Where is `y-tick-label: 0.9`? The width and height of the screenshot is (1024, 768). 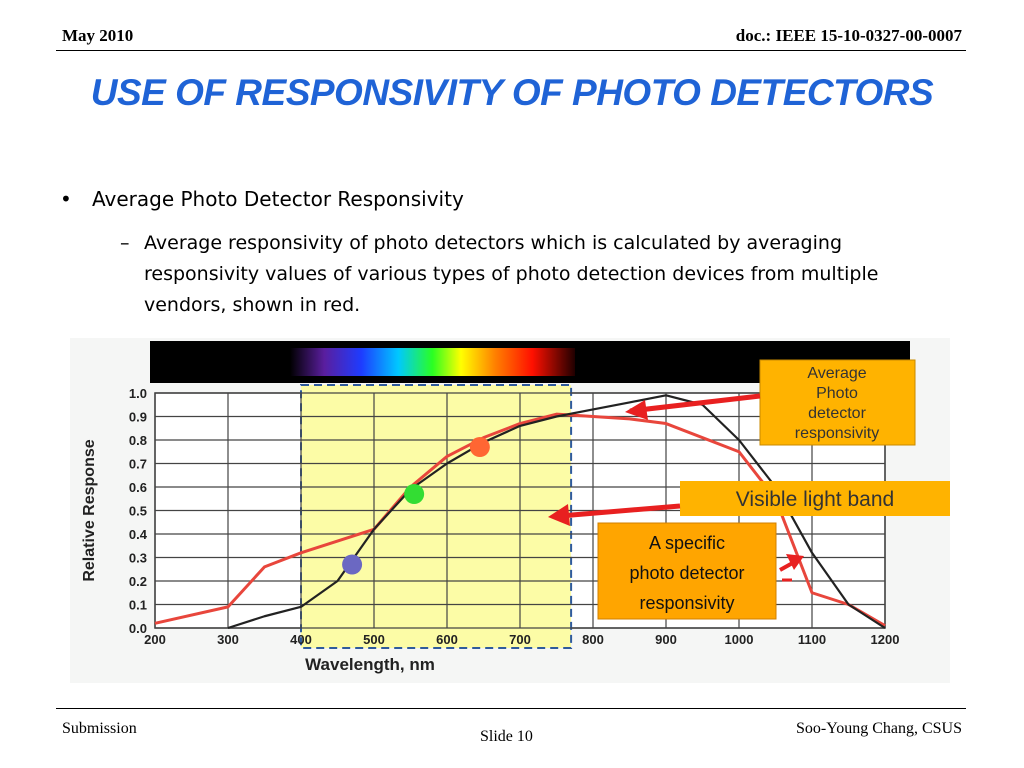
y-tick-label: 0.9 is located at coordinates (138, 417).